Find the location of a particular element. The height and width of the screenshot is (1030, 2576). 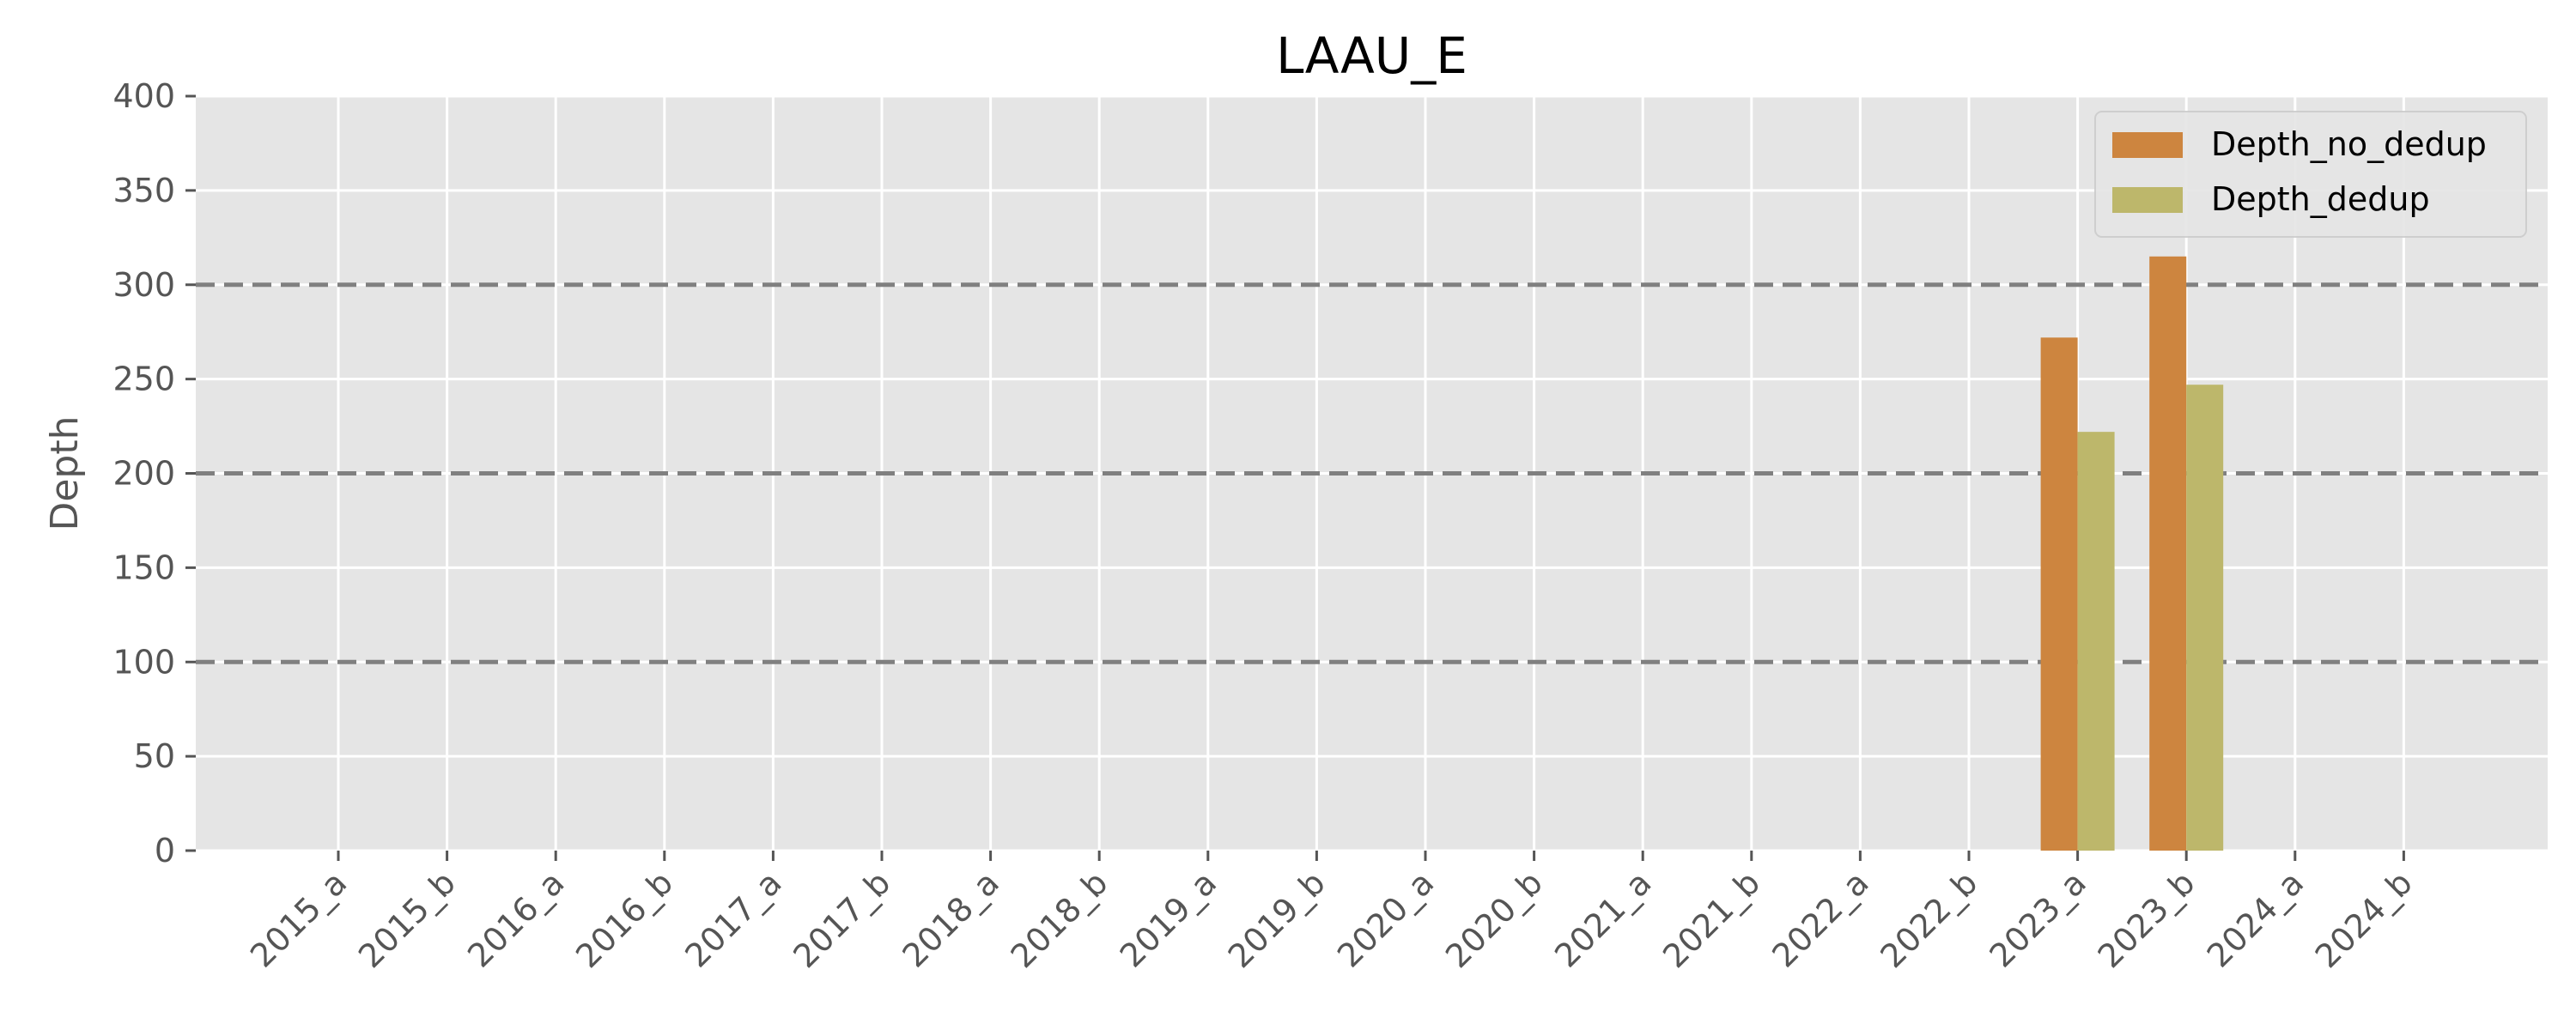

y-tick-label: 200 is located at coordinates (143, 474).